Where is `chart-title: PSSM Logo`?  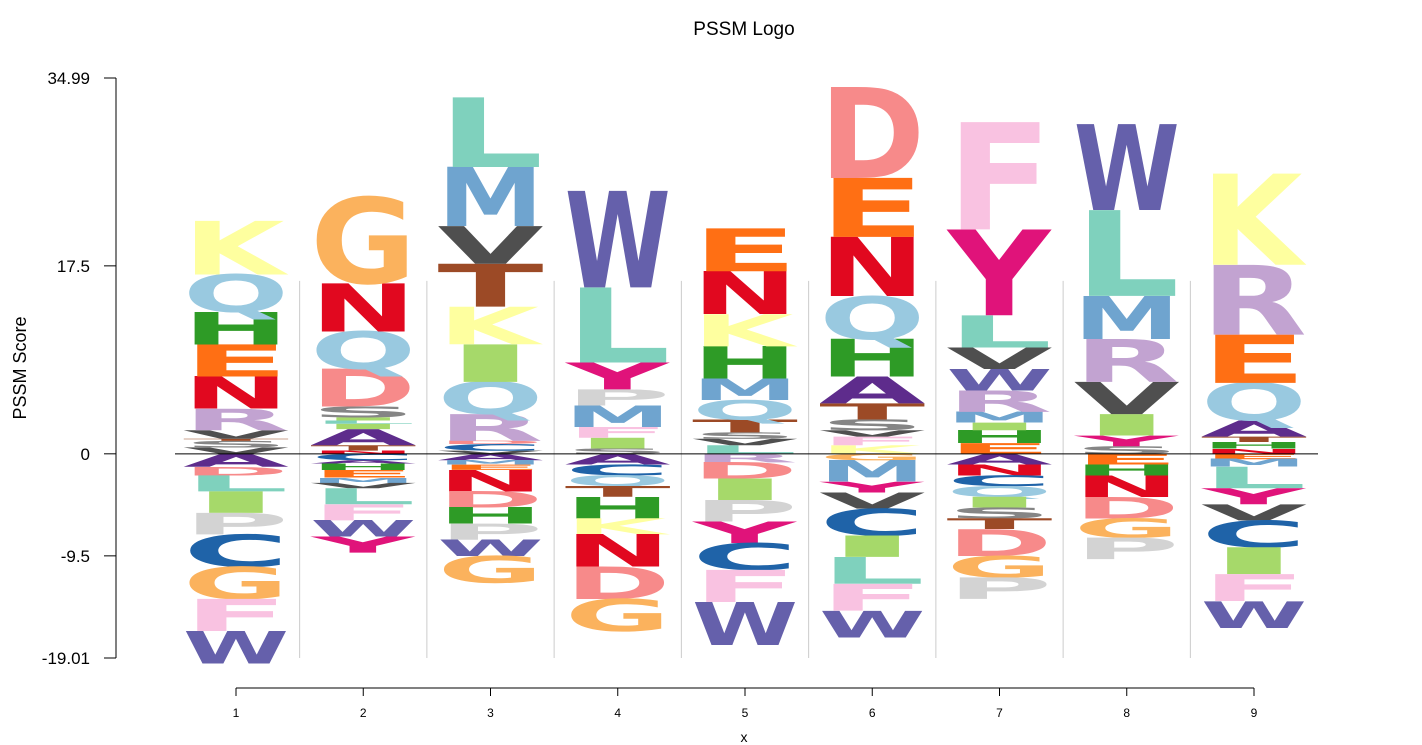
chart-title: PSSM Logo is located at coordinates (743, 29).